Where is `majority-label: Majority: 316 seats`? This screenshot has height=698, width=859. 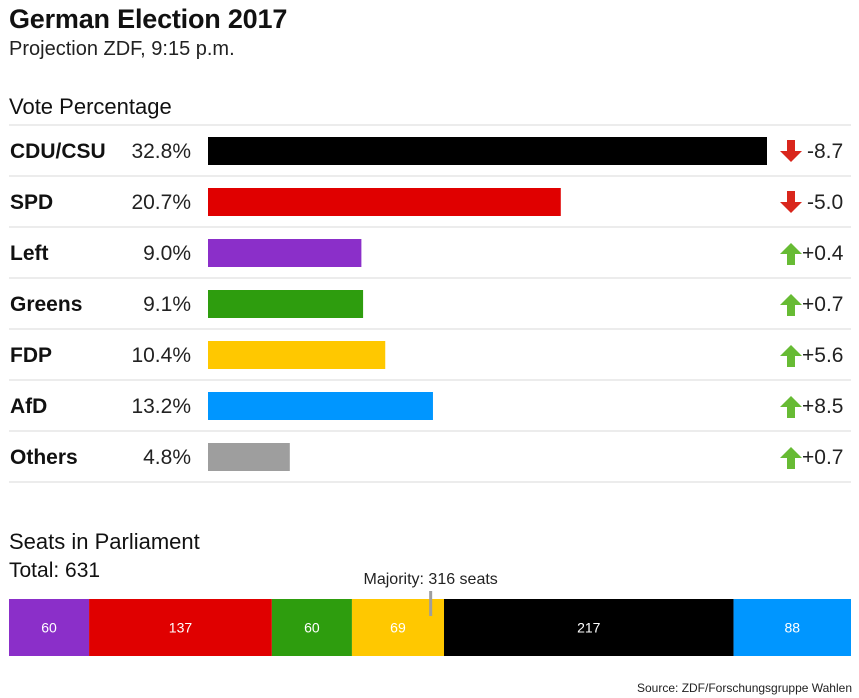
majority-label: Majority: 316 seats is located at coordinates (431, 579).